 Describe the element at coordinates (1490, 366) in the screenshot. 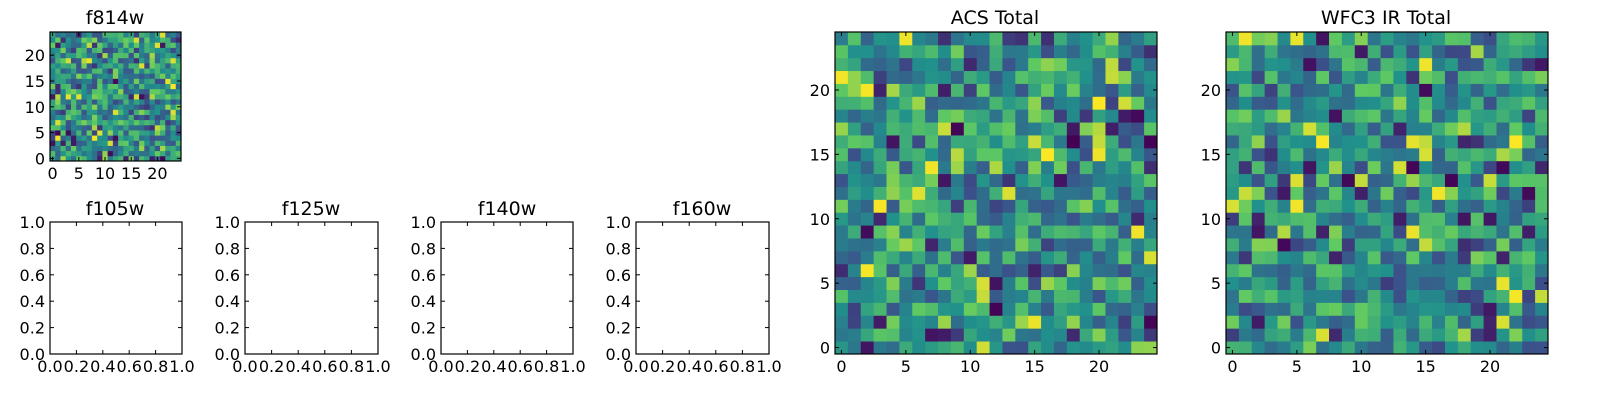

I see `x-tick-label: 20` at that location.